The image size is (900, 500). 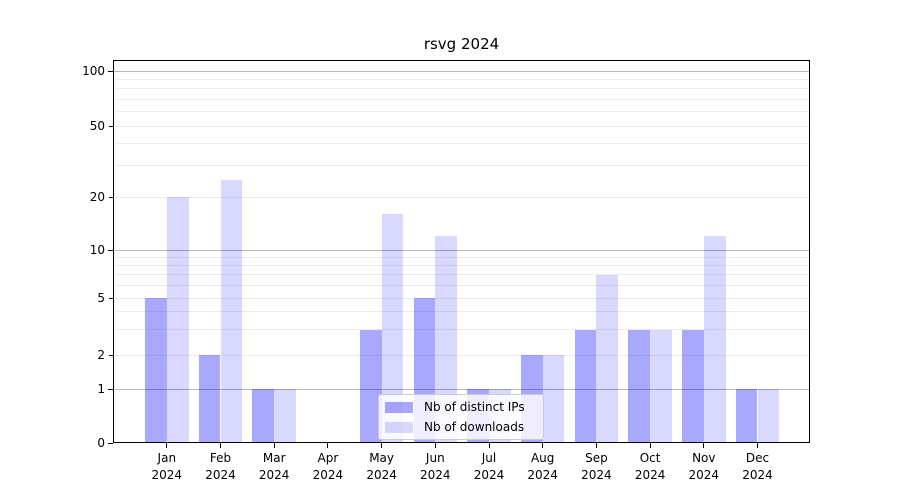 I want to click on y-axis-tick-label: 5, so click(x=101, y=298).